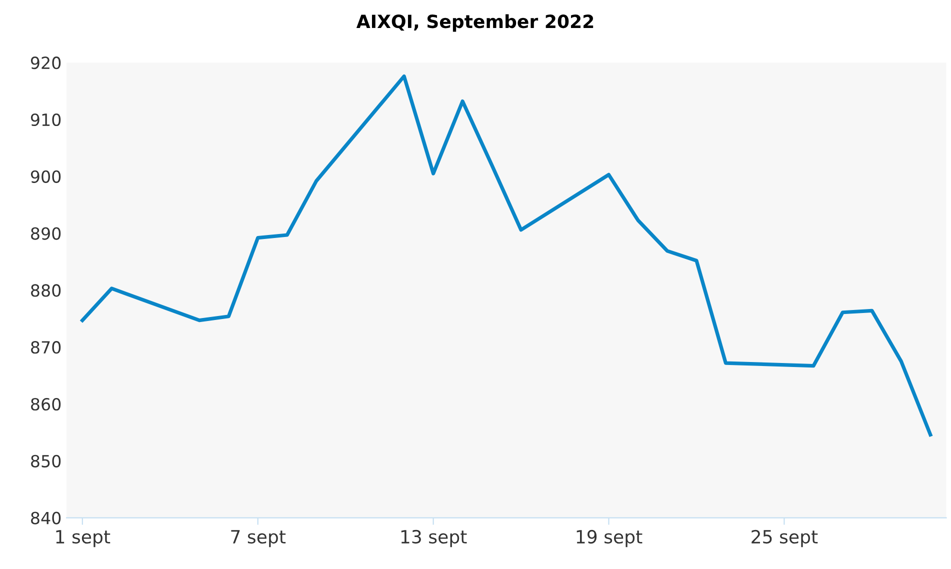 Image resolution: width=951 pixels, height=569 pixels. I want to click on y-tick-label: 920, so click(45, 63).